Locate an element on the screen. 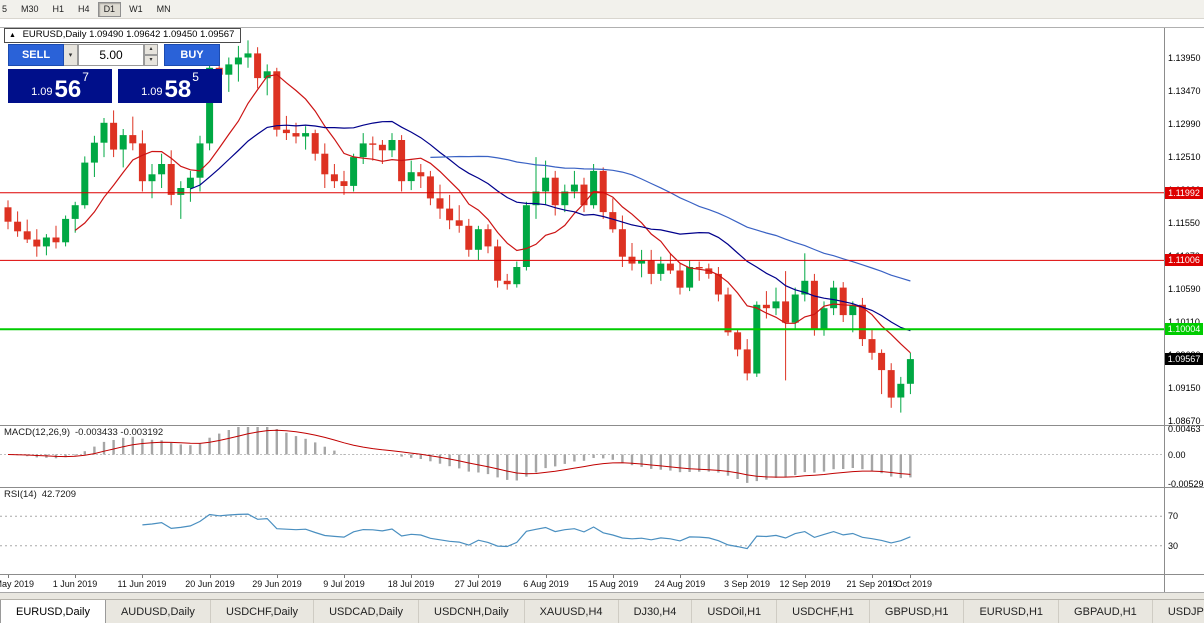  date-tick-label: 6 Aug 2019 is located at coordinates (546, 584).